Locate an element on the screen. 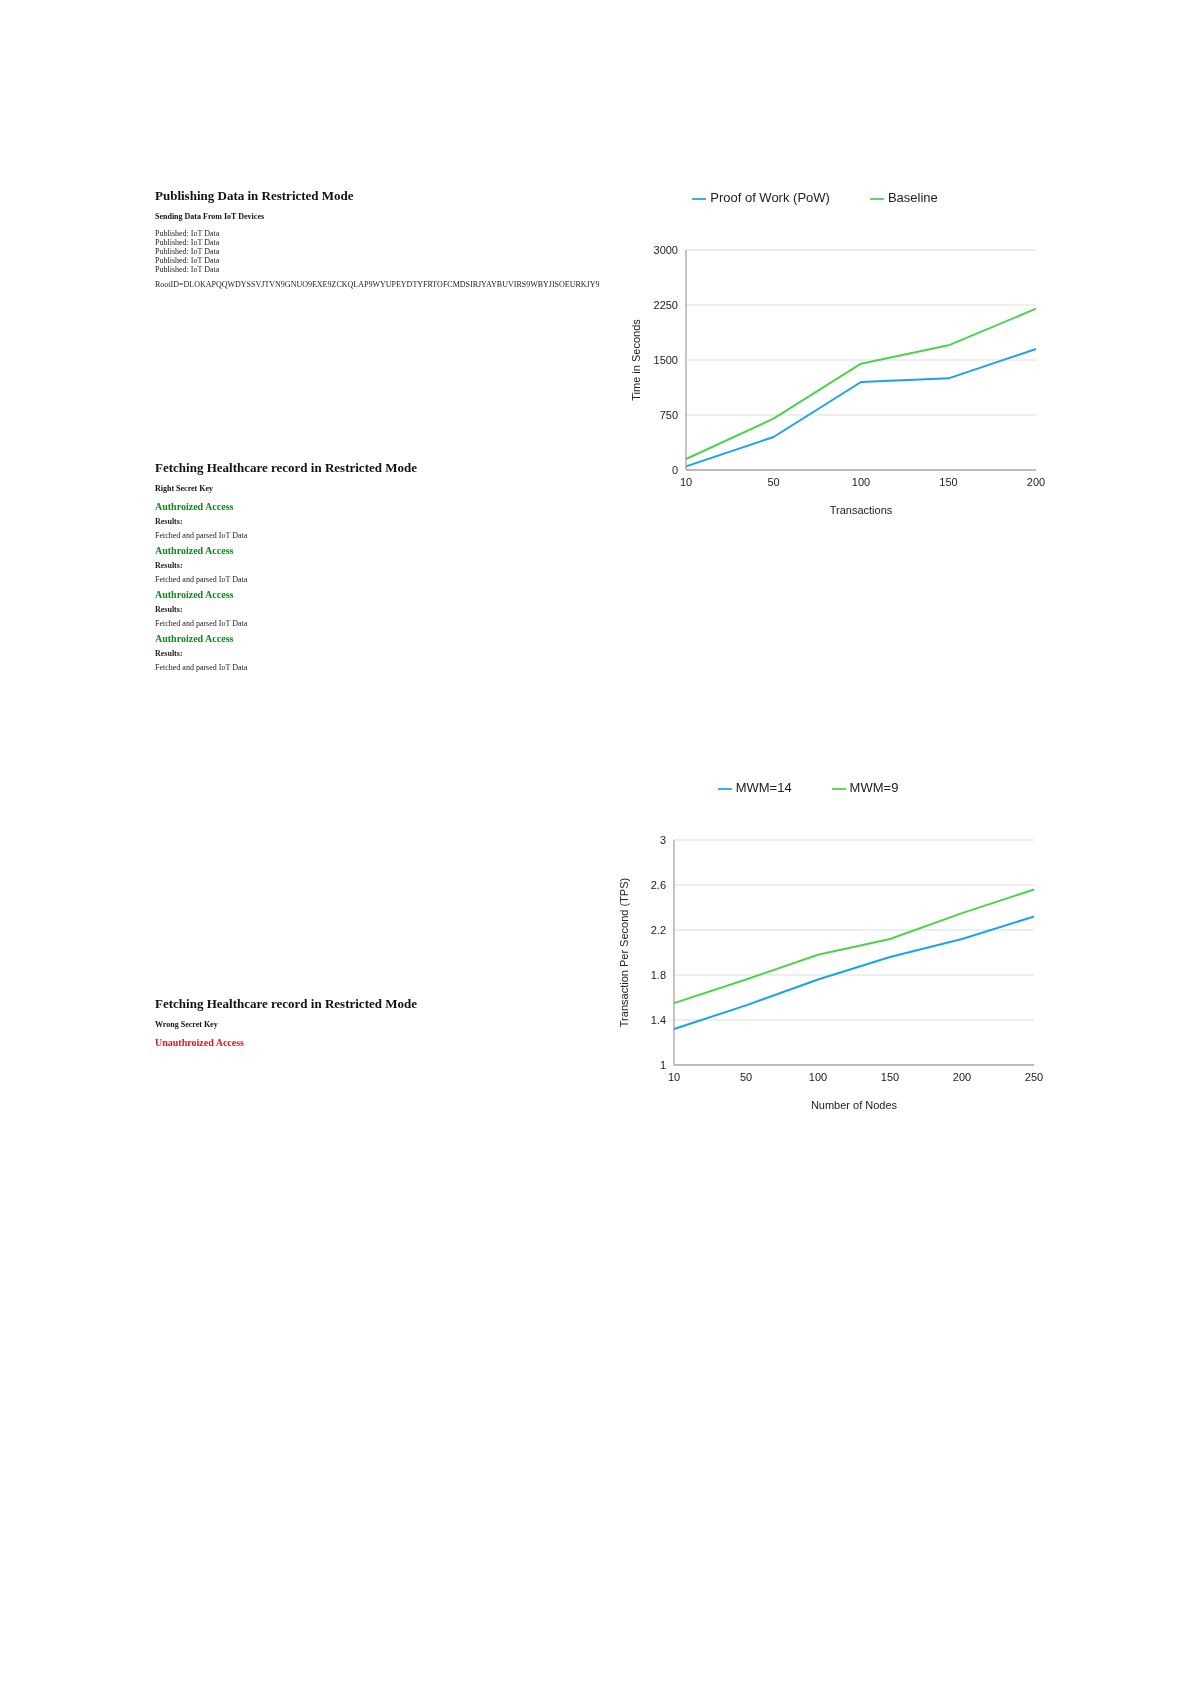 Image resolution: width=1191 pixels, height=1684 pixels. y-axis-title: Transaction Per Second (TPS) is located at coordinates (623, 952).